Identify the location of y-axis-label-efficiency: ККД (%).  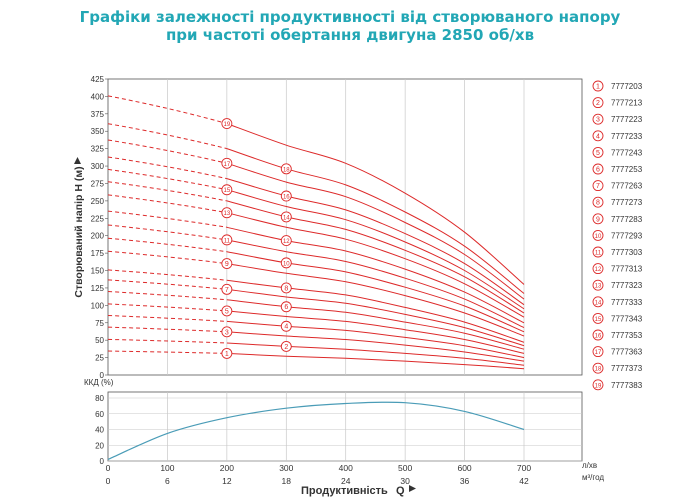
(99, 382).